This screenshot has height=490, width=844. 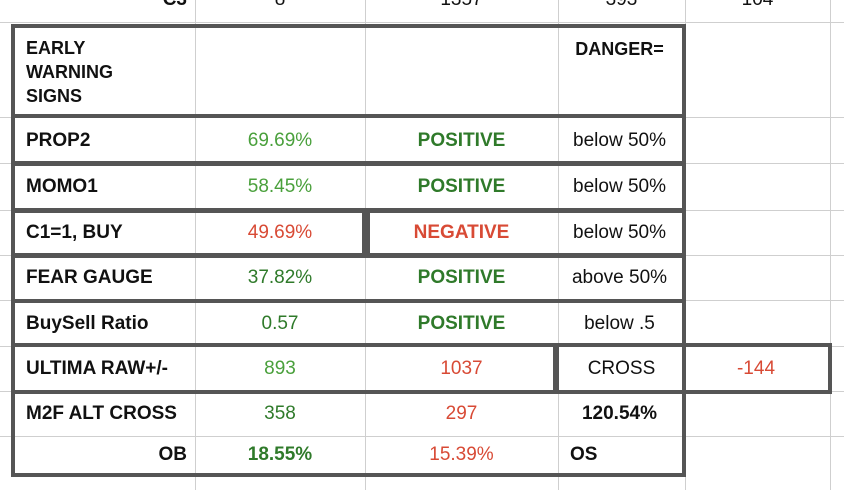 What do you see at coordinates (461, 6) in the screenshot?
I see `top-row-value-2: 1357` at bounding box center [461, 6].